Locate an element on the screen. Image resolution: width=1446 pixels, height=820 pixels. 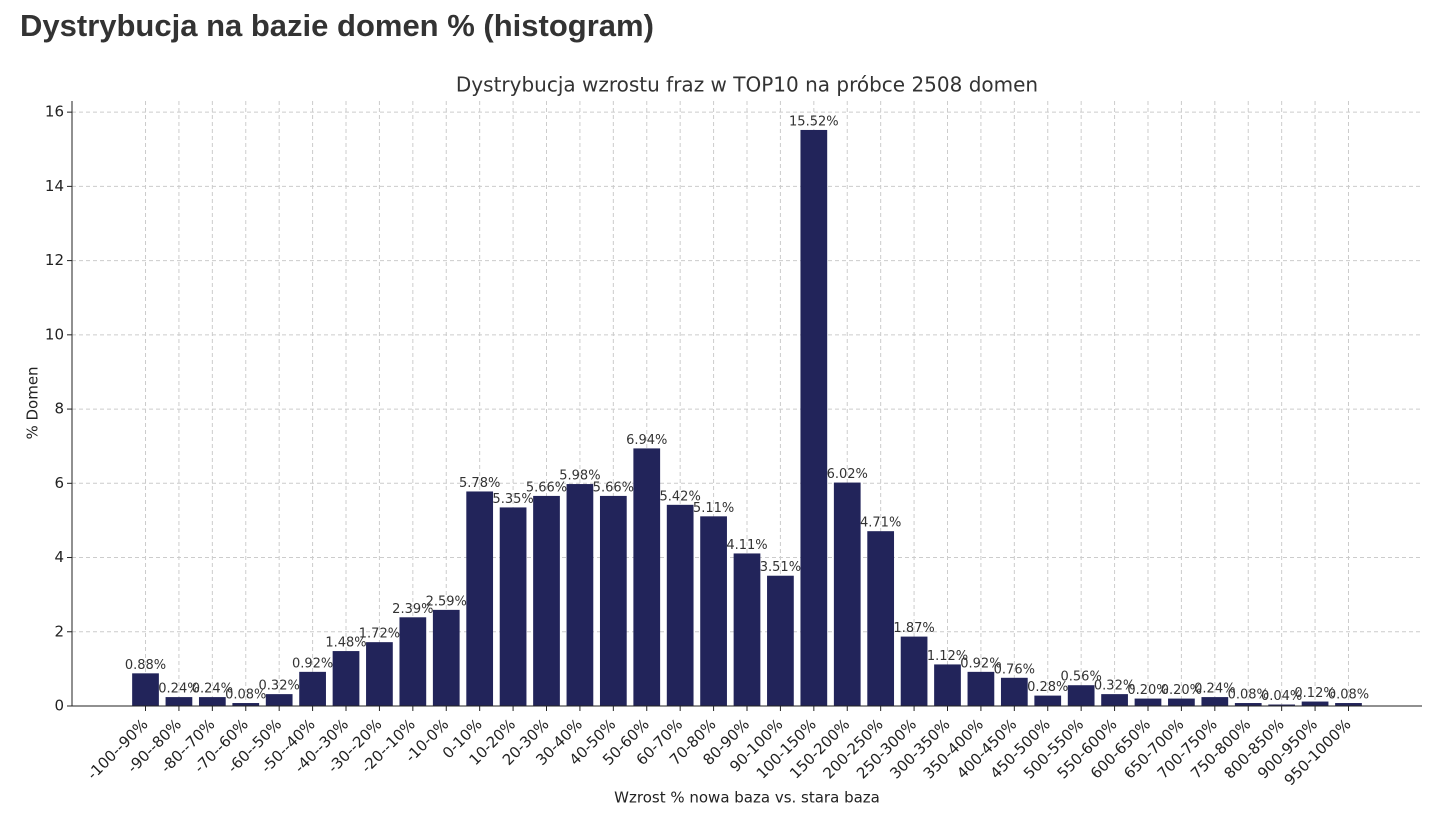
value-label: 4.71% is located at coordinates (880, 523).